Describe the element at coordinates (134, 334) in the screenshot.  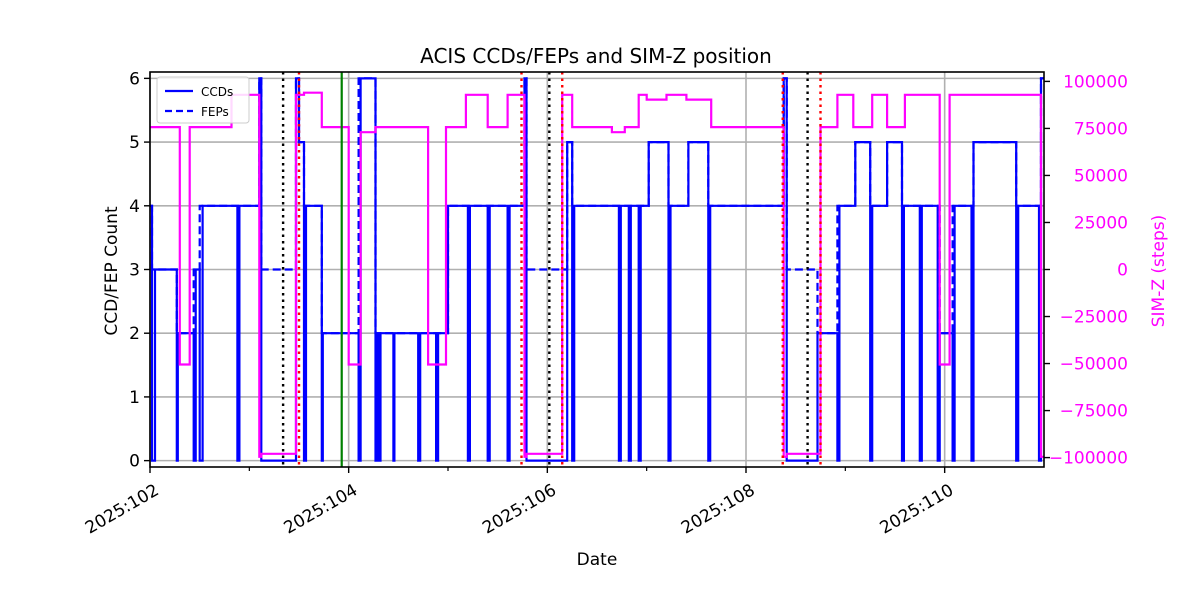
I see `y-left-tick-label: 2` at that location.